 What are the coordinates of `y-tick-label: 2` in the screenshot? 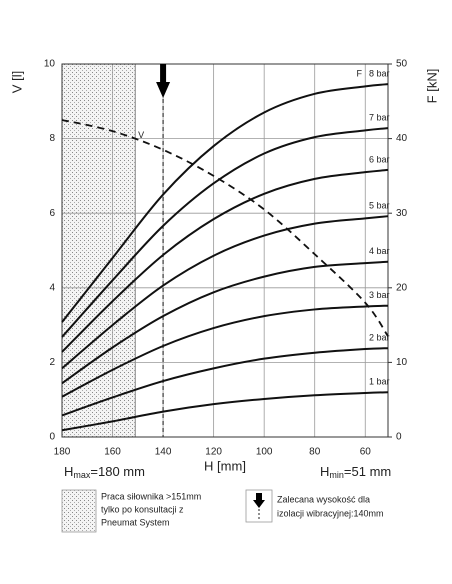 It's located at (52, 362).